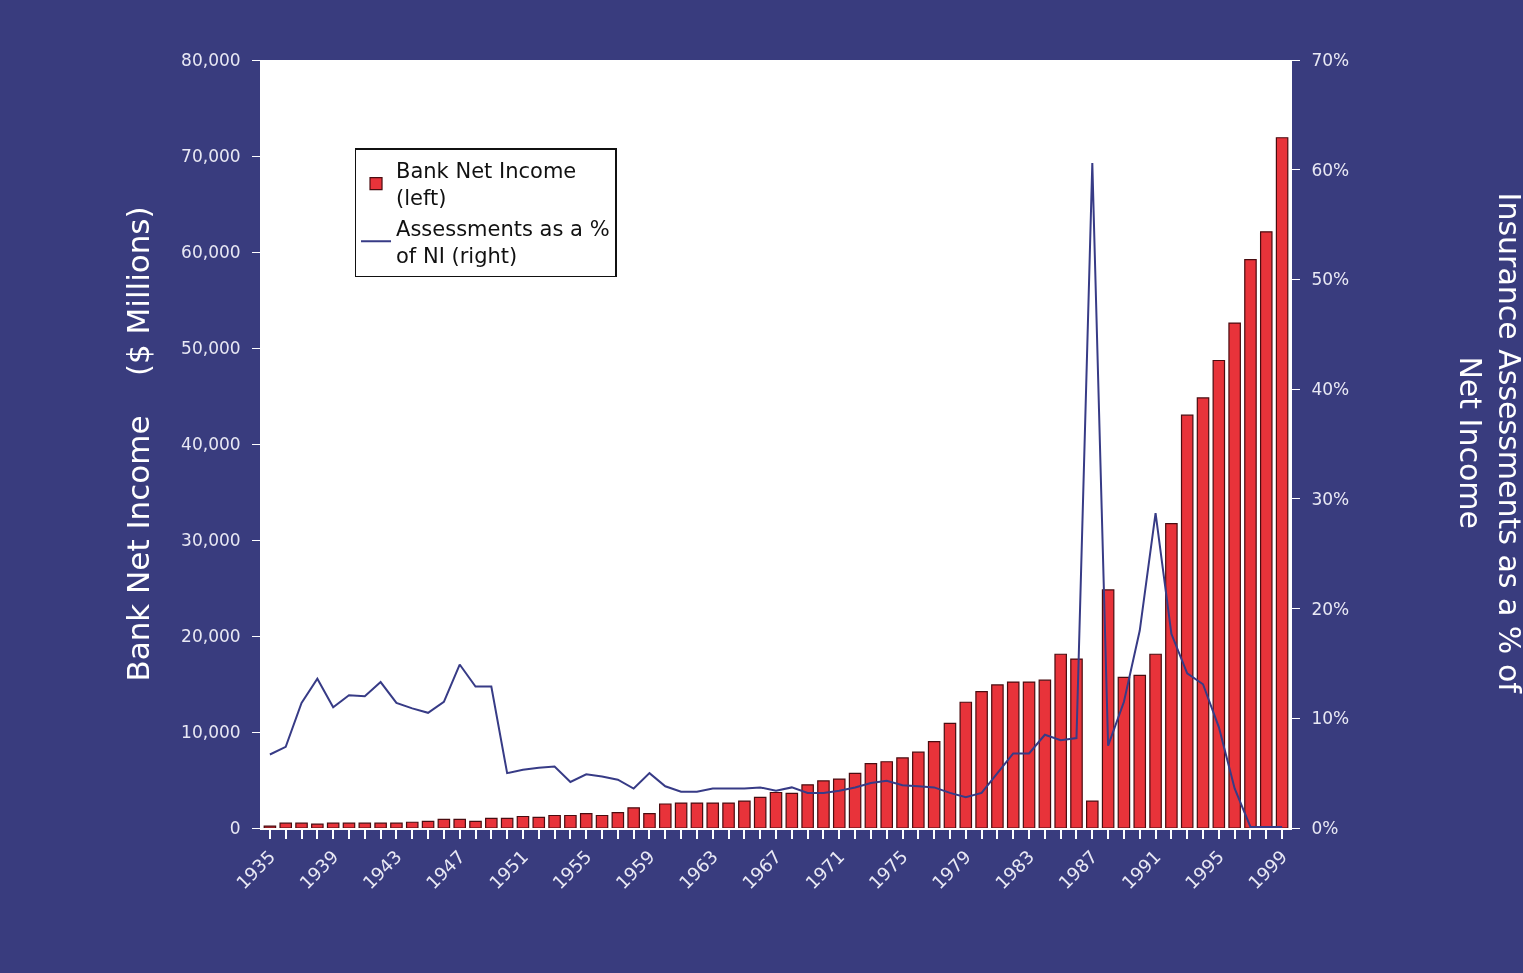  I want to click on y-tick-label: 10,000, so click(211, 731).